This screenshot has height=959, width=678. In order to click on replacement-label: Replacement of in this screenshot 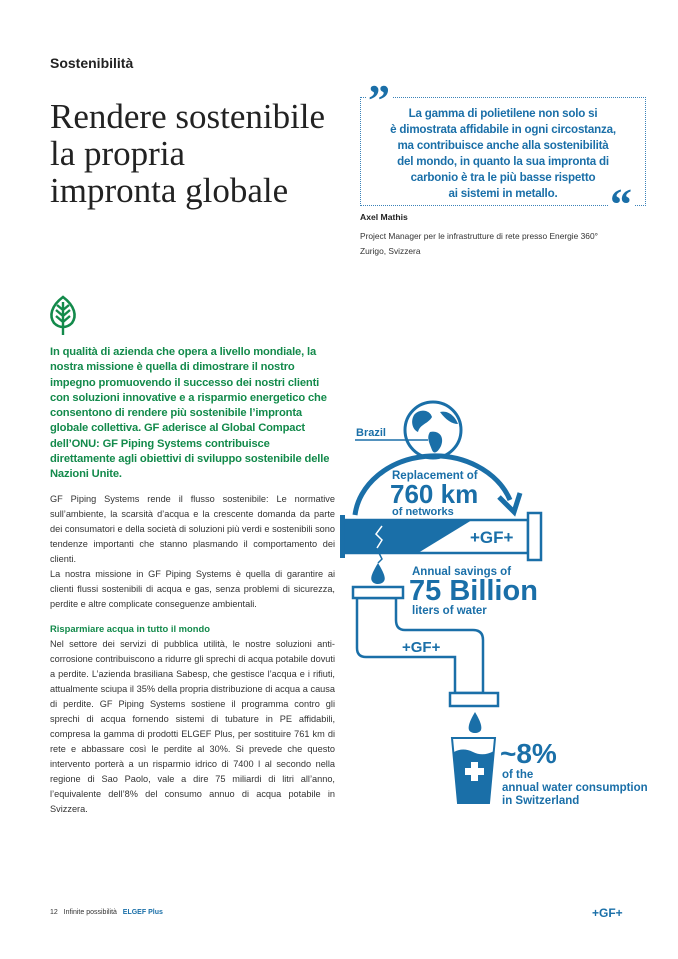, I will do `click(435, 476)`.